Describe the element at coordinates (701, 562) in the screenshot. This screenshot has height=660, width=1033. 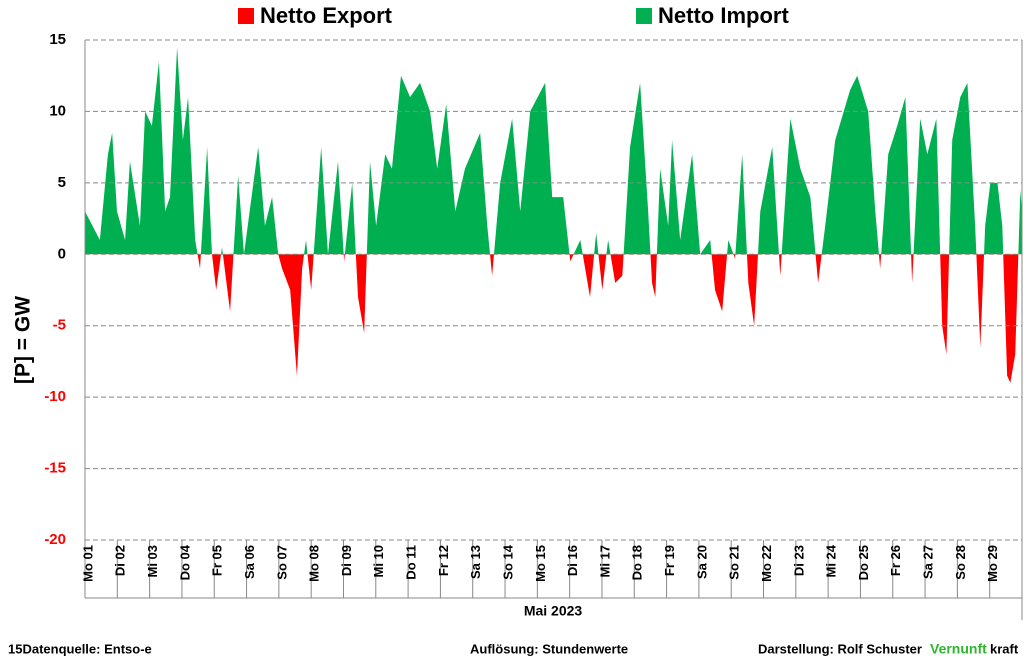
I see `x-tick-label: Sa 20` at that location.